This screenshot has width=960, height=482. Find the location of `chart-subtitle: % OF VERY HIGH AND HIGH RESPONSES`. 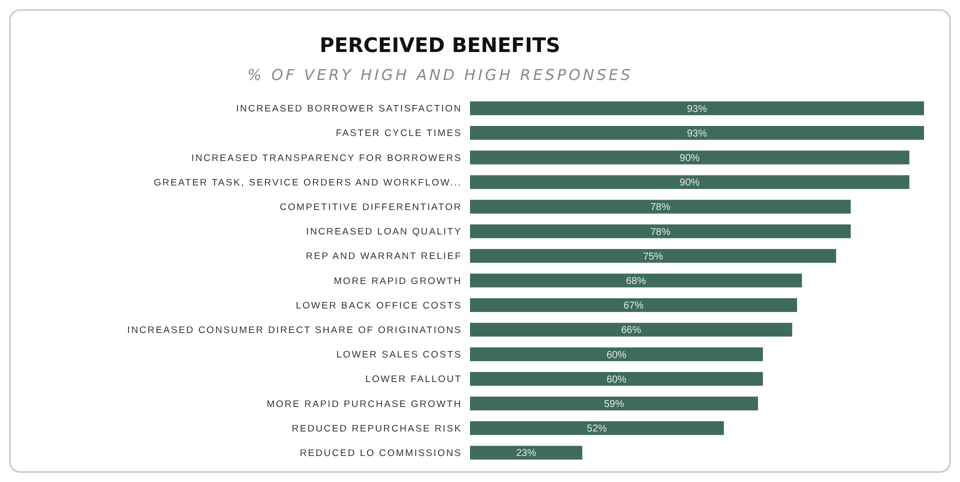

chart-subtitle: % OF VERY HIGH AND HIGH RESPONSES is located at coordinates (440, 75).